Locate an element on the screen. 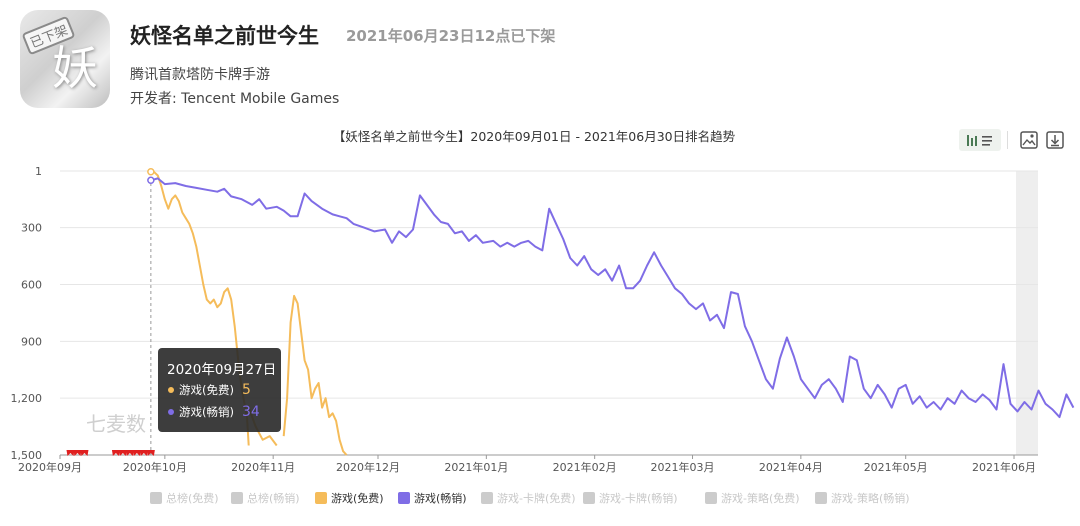 The image size is (1080, 526). y-tick-label: 300 is located at coordinates (31, 228).